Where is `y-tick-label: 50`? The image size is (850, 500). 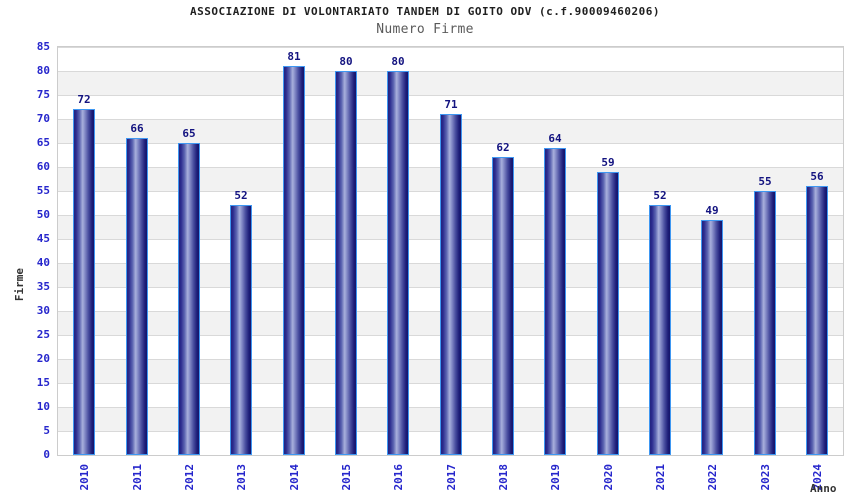
y-tick-label: 50 is located at coordinates (43, 214).